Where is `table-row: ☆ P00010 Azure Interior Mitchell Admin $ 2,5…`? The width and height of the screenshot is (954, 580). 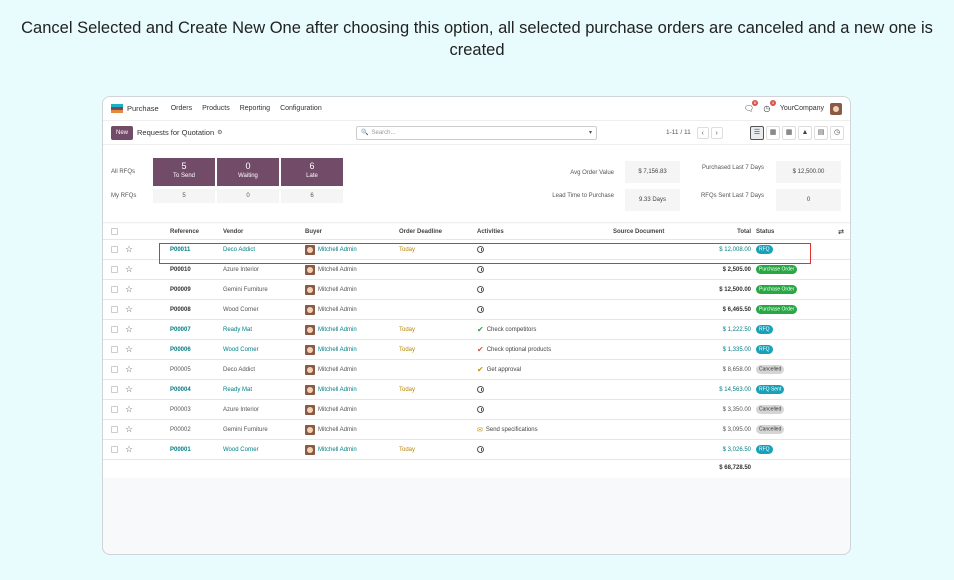 table-row: ☆ P00010 Azure Interior Mitchell Admin $ 2,5… is located at coordinates (476, 270).